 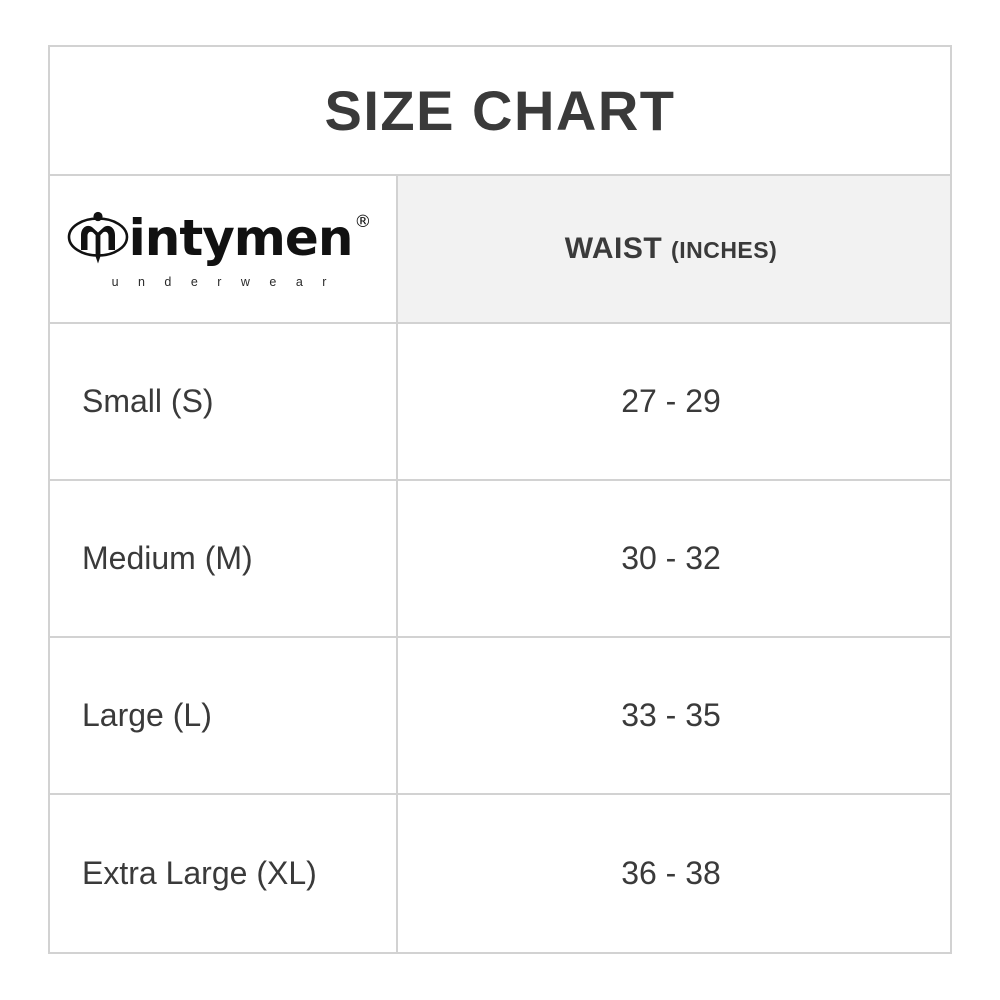 I want to click on waist-column-header: WAIST (INCHES), so click(x=671, y=249).